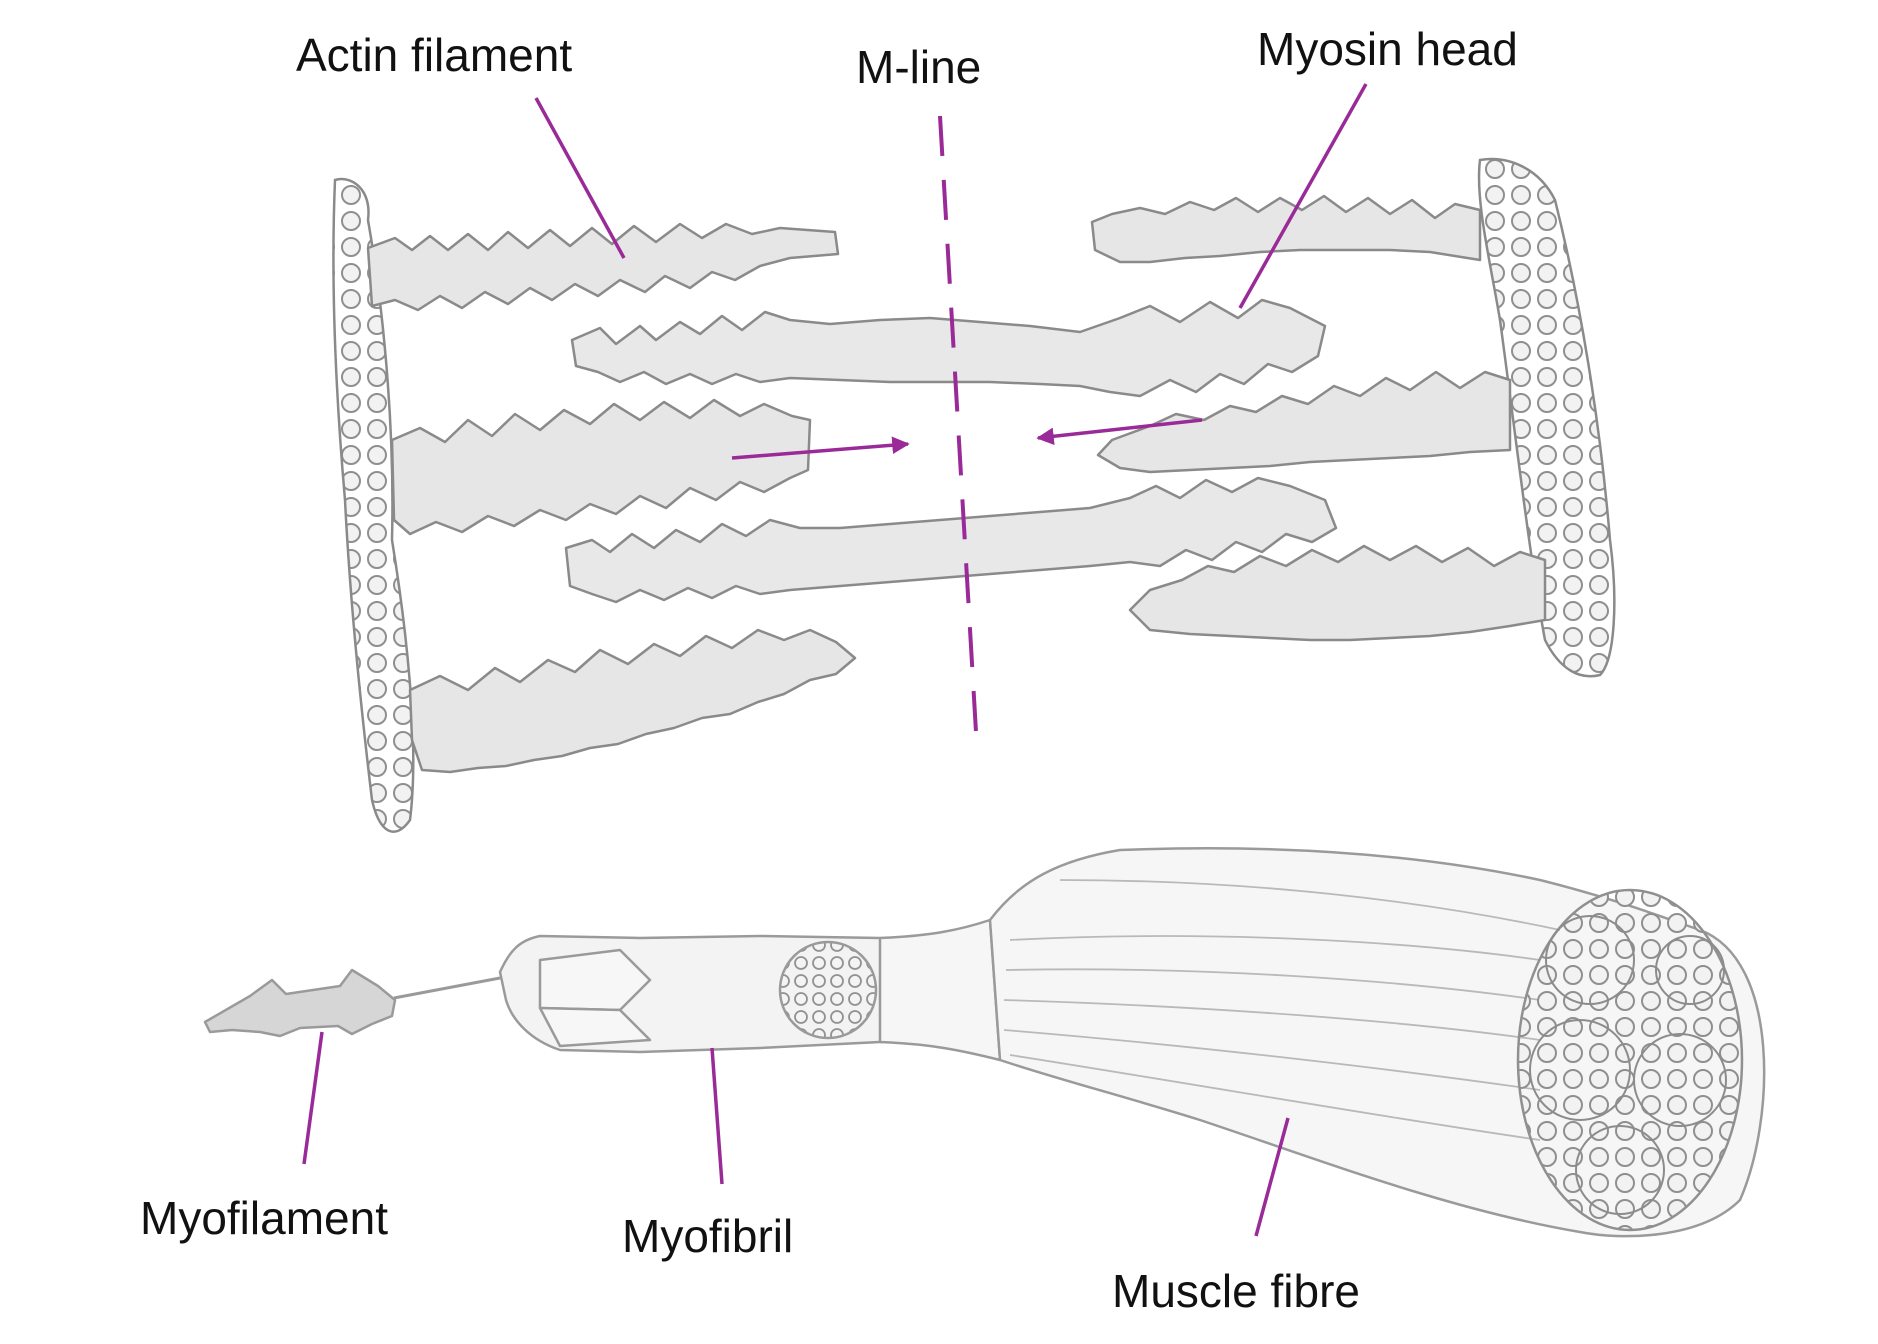 Image resolution: width=1878 pixels, height=1344 pixels. Describe the element at coordinates (434, 55) in the screenshot. I see `actin-filament-label: Actin filament` at that location.